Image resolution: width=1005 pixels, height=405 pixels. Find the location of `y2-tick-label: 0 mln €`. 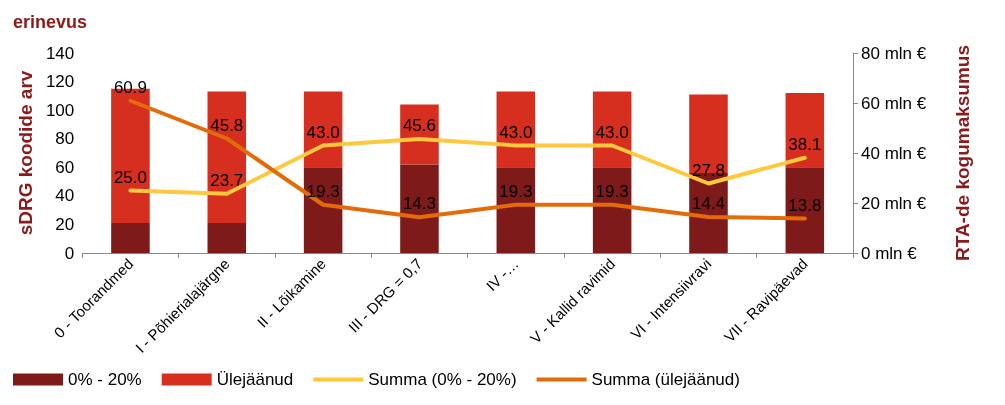

y2-tick-label: 0 mln € is located at coordinates (889, 253).